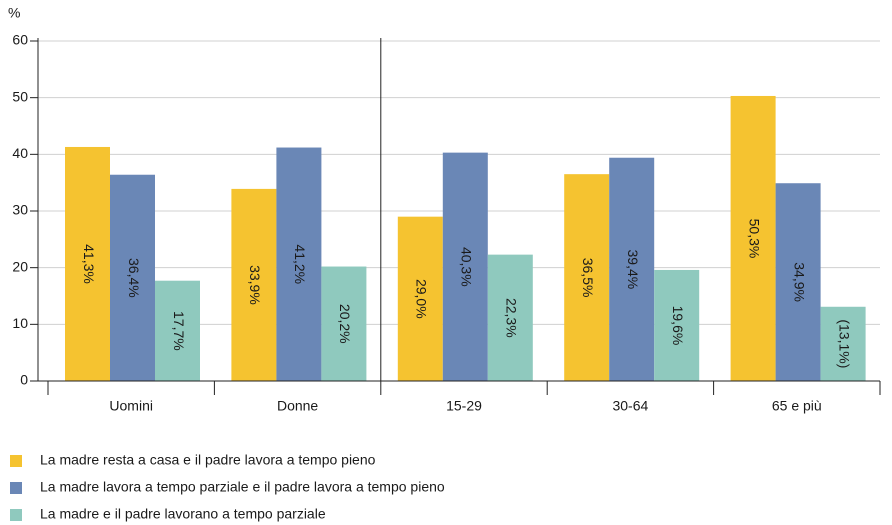 Image resolution: width=892 pixels, height=525 pixels. I want to click on value-label: (13,1%), so click(844, 343).